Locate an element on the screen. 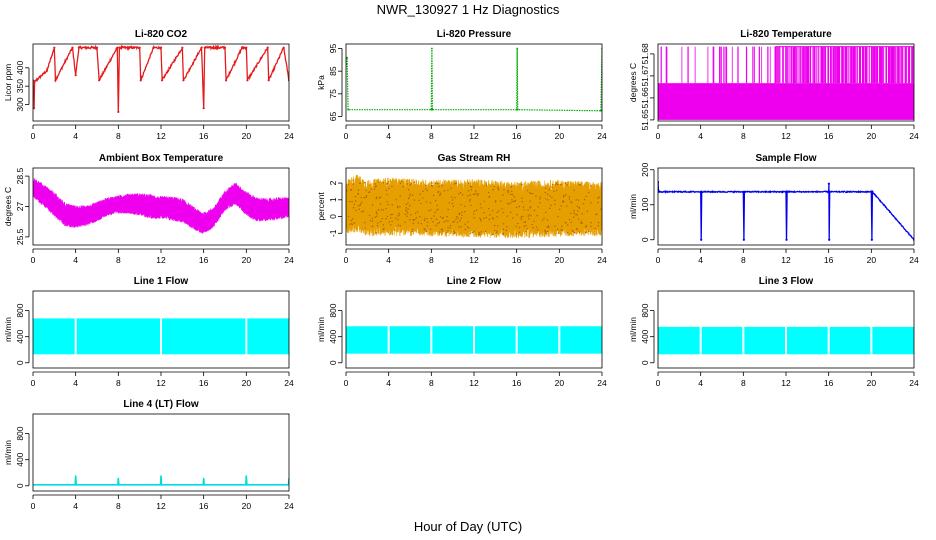 The width and height of the screenshot is (936, 540). panel-line-1-flow: Line 1 Flow ml/min 0 4 8 12 16 20 24 0 400 800 is located at coordinates (148, 332).